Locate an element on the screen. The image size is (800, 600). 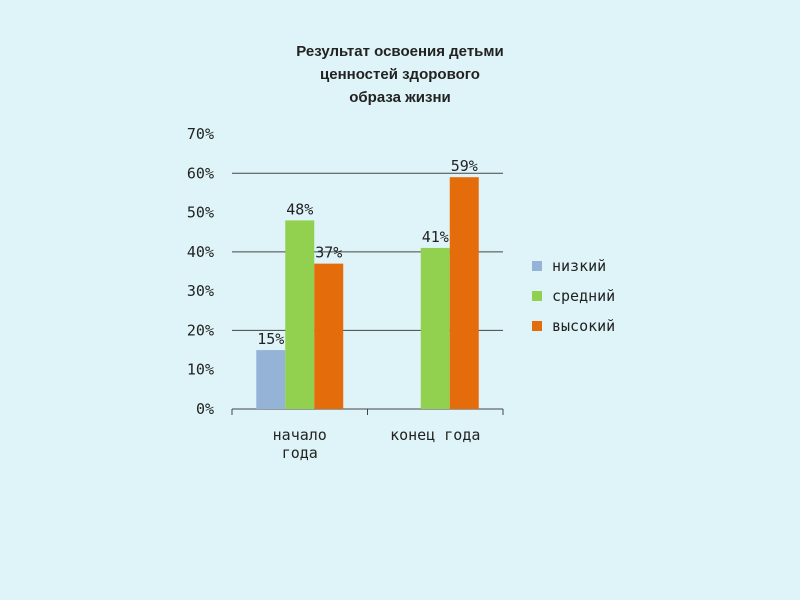
category-label: конец года is located at coordinates (435, 435).